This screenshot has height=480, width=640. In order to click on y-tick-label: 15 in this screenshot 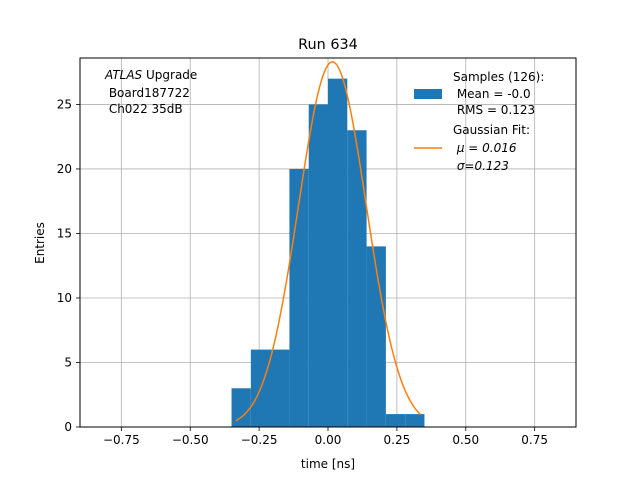, I will do `click(64, 233)`.